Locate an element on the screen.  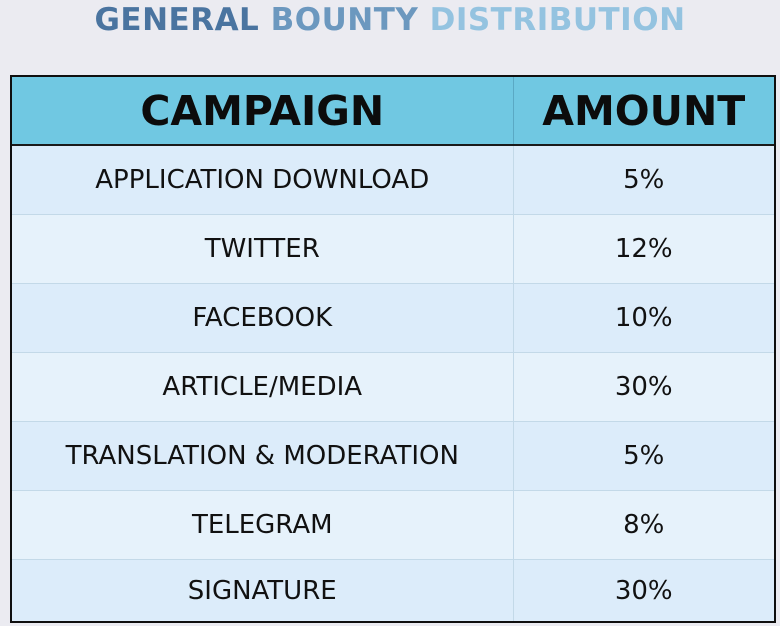
table-row: TELEGRAM 8% is located at coordinates (393, 525).